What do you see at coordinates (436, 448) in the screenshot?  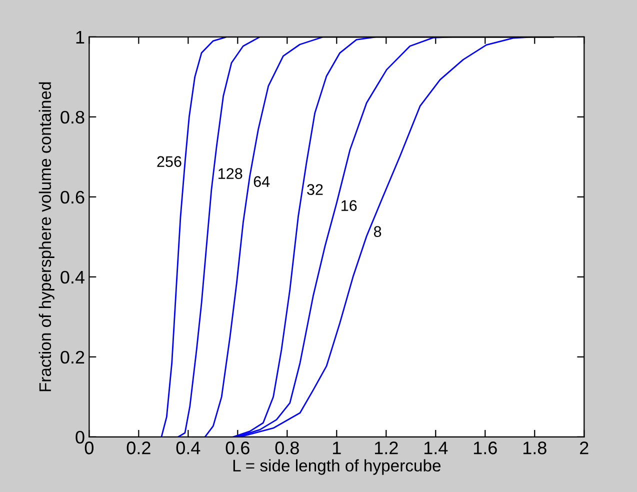 I see `x-tick-label: 1.4` at bounding box center [436, 448].